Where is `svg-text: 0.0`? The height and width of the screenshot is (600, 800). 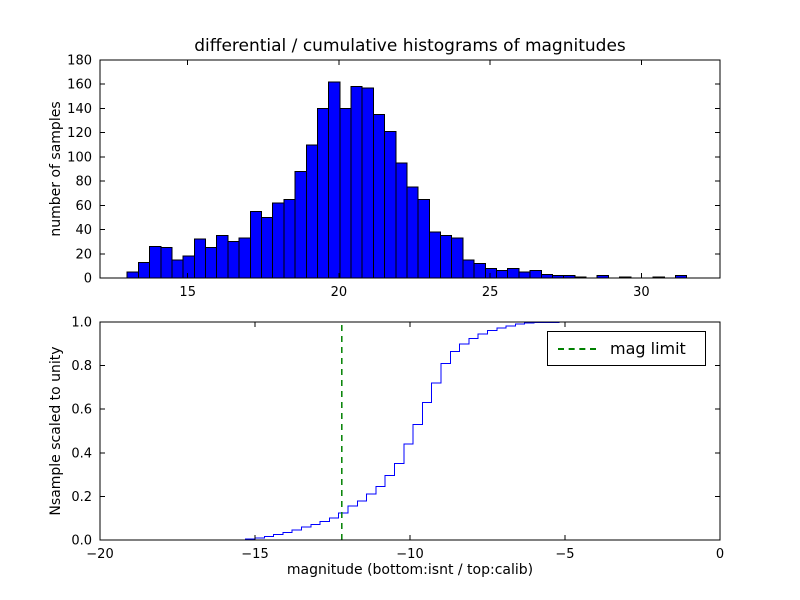 svg-text: 0.0 is located at coordinates (81, 541).